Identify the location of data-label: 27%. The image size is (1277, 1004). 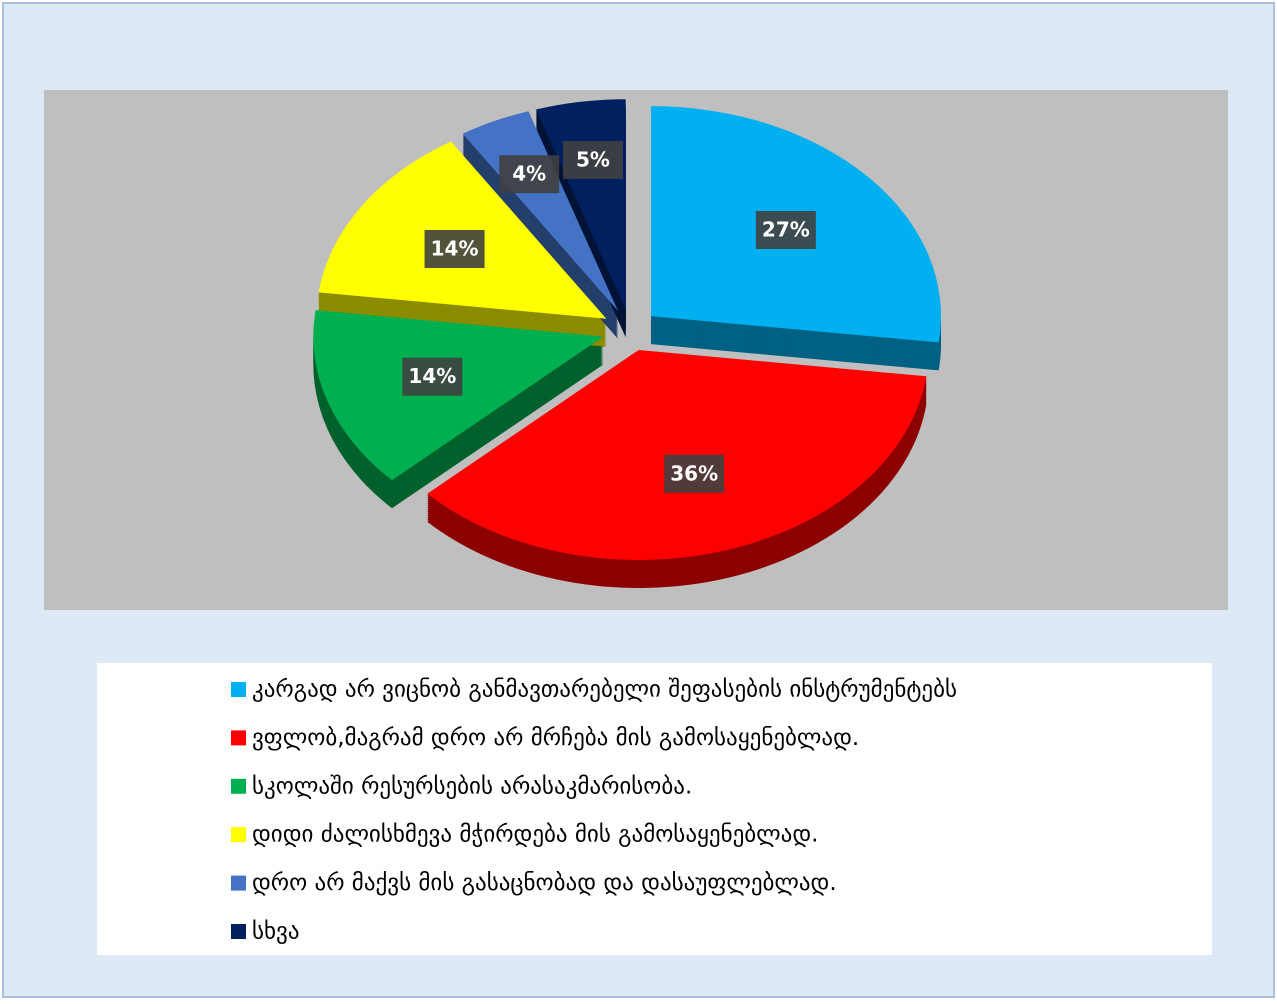
(786, 230).